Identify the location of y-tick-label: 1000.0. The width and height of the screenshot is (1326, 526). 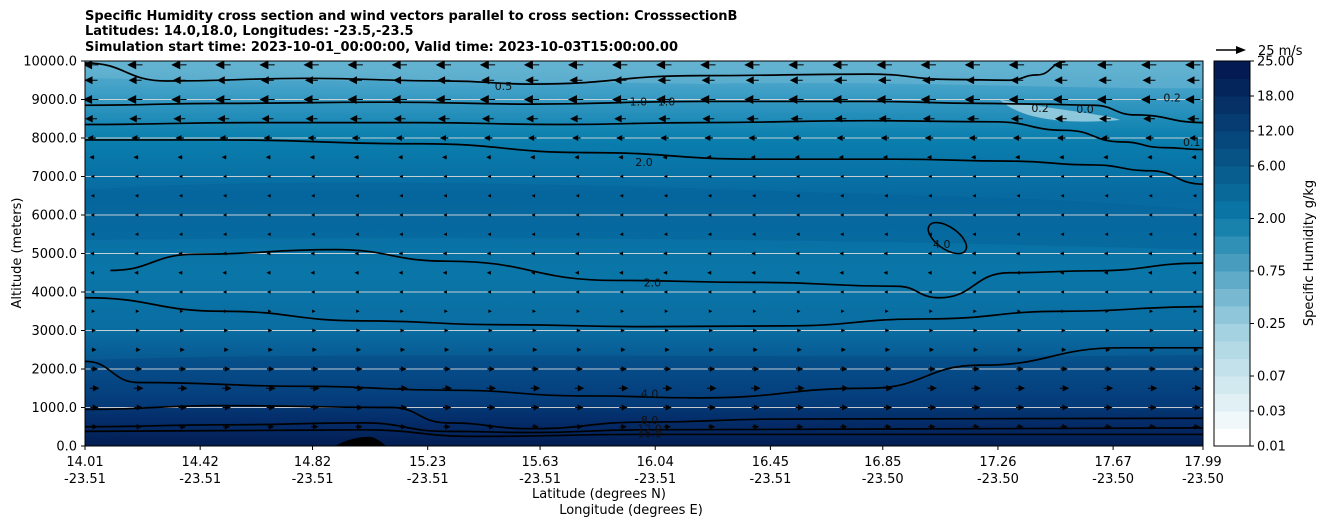
(55, 408).